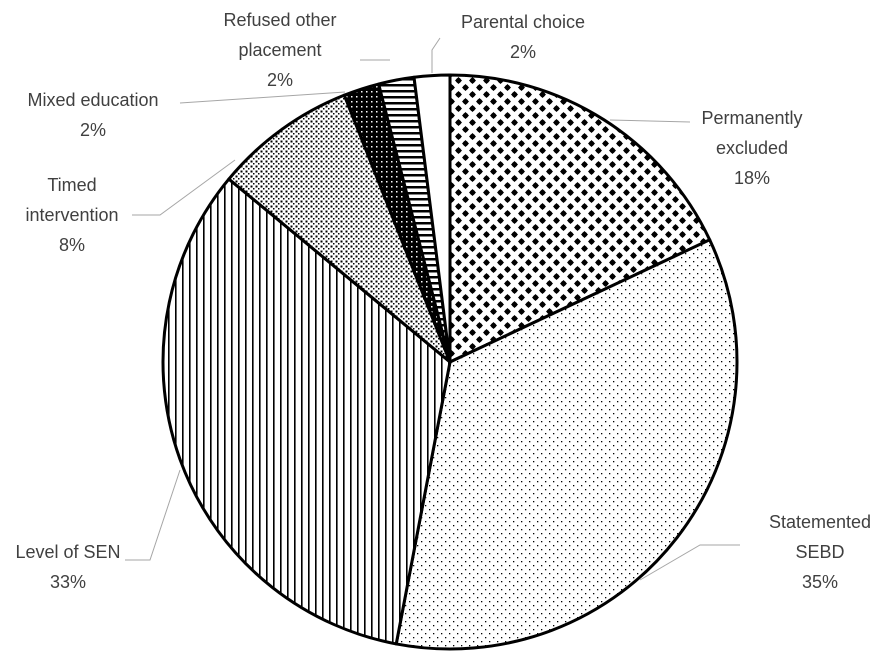  What do you see at coordinates (820, 537) in the screenshot?
I see `slice-label: Statemented SEBD` at bounding box center [820, 537].